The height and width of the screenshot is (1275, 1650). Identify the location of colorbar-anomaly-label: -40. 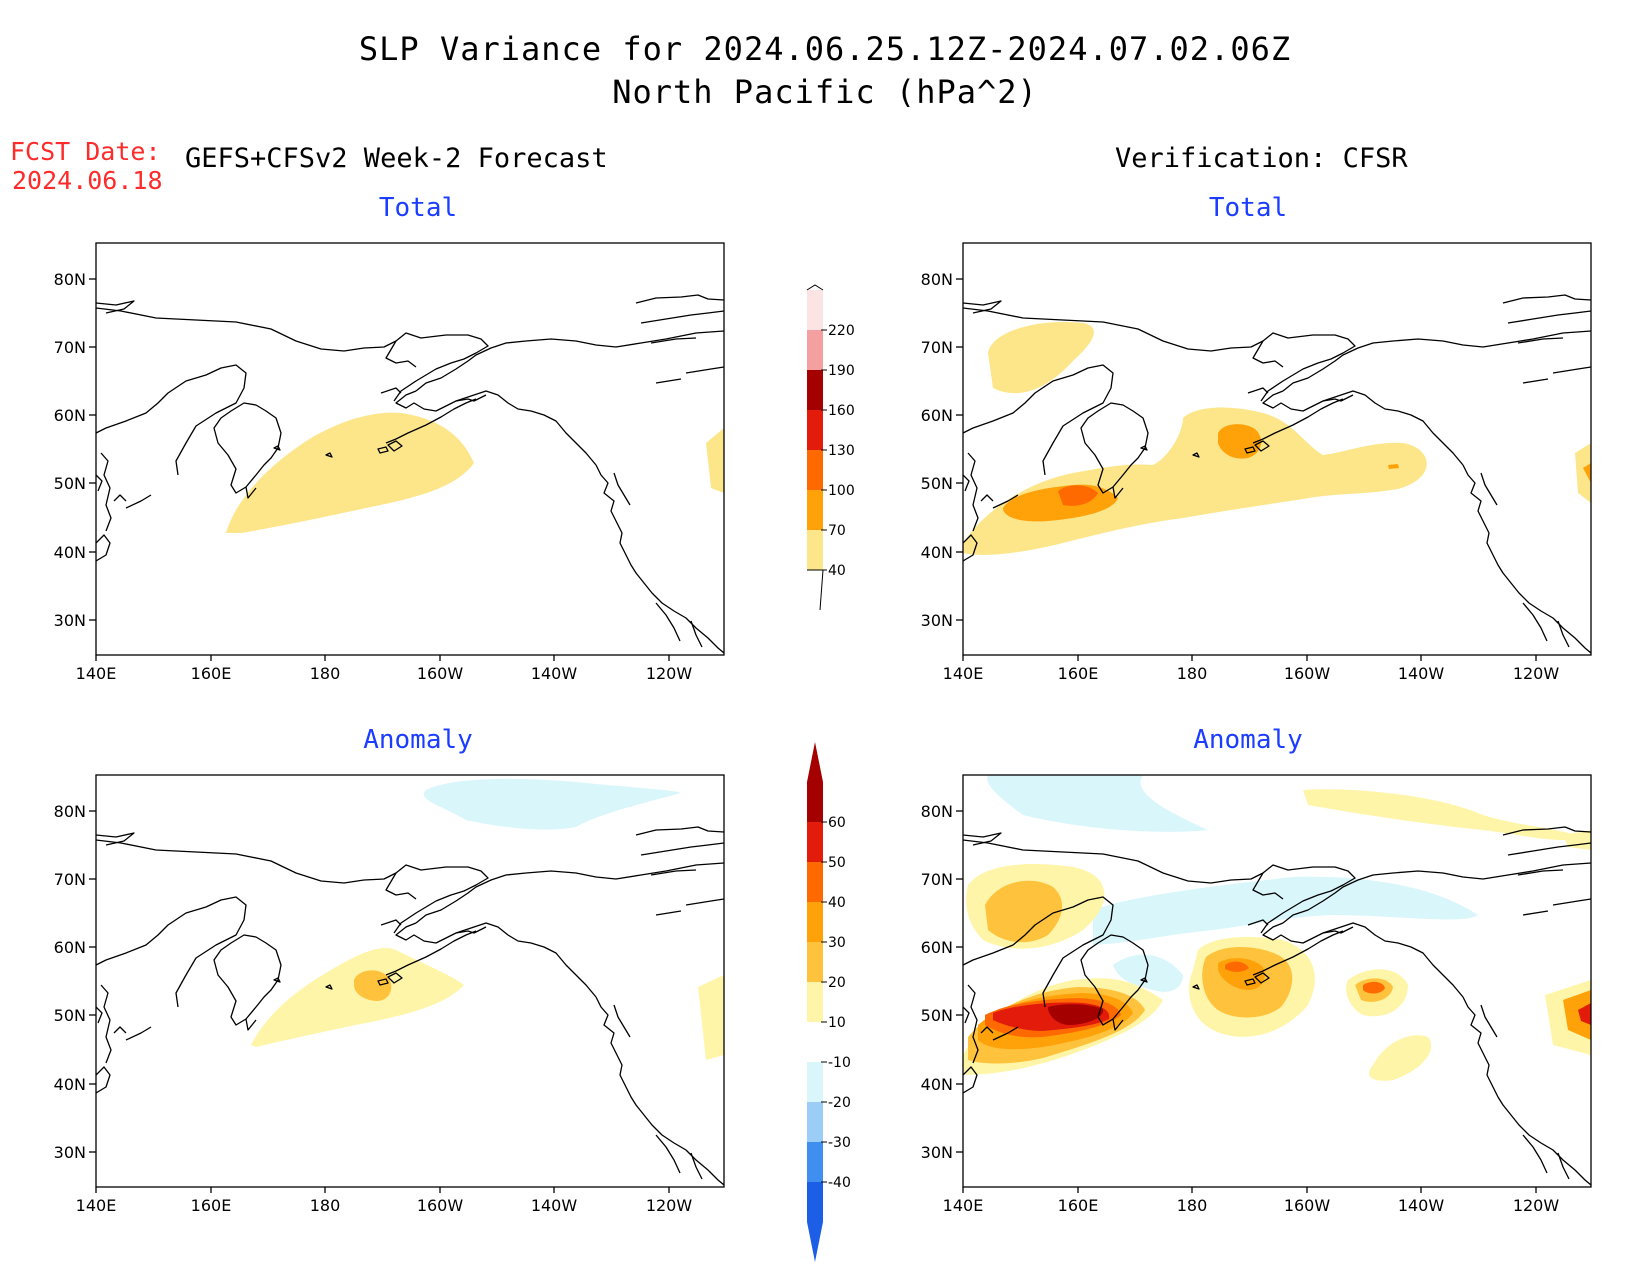
(839, 1183).